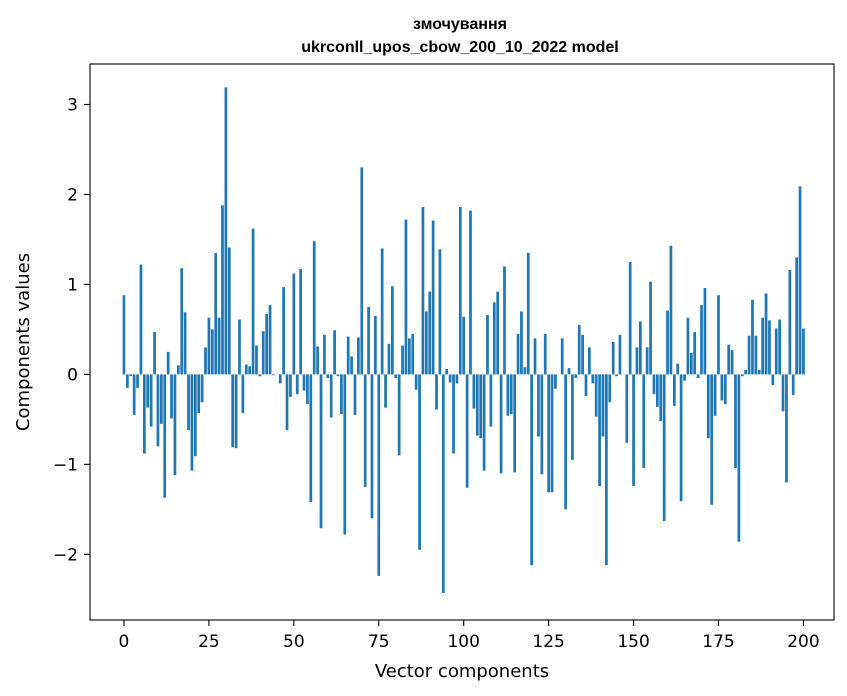 The width and height of the screenshot is (847, 696). I want to click on chart-title-line2: ukrconll_upos_cbow_200_10_2022 model, so click(459, 47).